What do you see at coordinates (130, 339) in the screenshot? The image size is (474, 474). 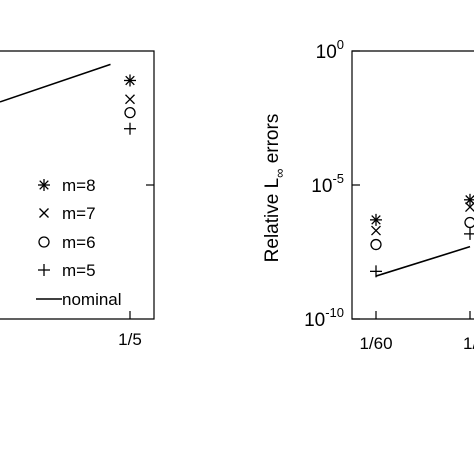 I see `left-x-tick-label: 1/5` at bounding box center [130, 339].